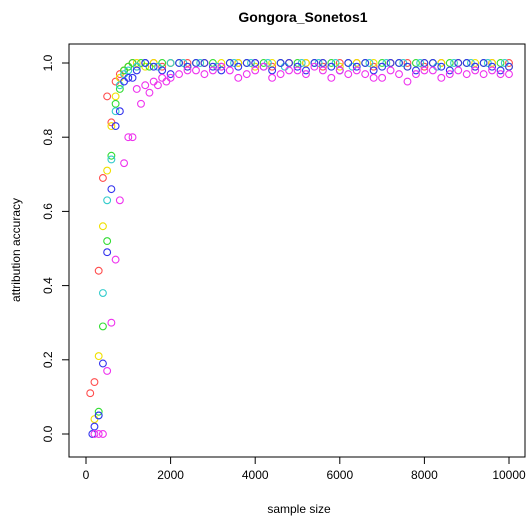  I want to click on y-tick-label: 0.4, so click(48, 285).